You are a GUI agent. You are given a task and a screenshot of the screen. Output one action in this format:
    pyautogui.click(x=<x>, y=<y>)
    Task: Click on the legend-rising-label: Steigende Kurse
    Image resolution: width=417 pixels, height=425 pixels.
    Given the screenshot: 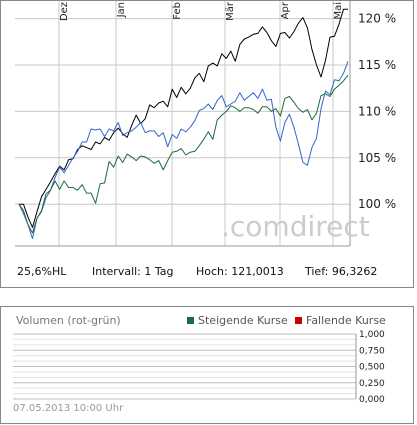 What is the action you would take?
    pyautogui.click(x=243, y=320)
    